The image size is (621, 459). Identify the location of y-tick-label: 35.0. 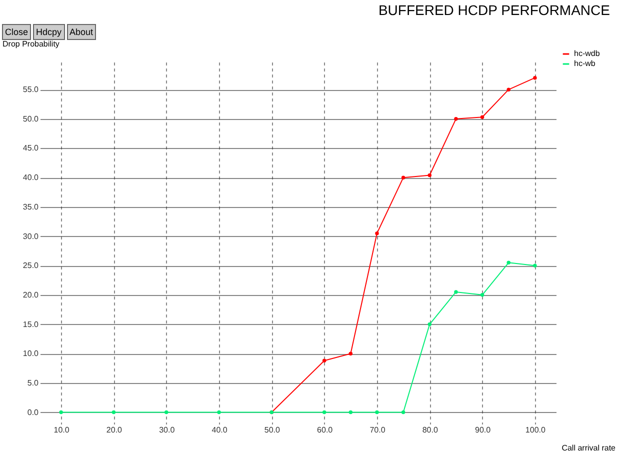
(31, 207).